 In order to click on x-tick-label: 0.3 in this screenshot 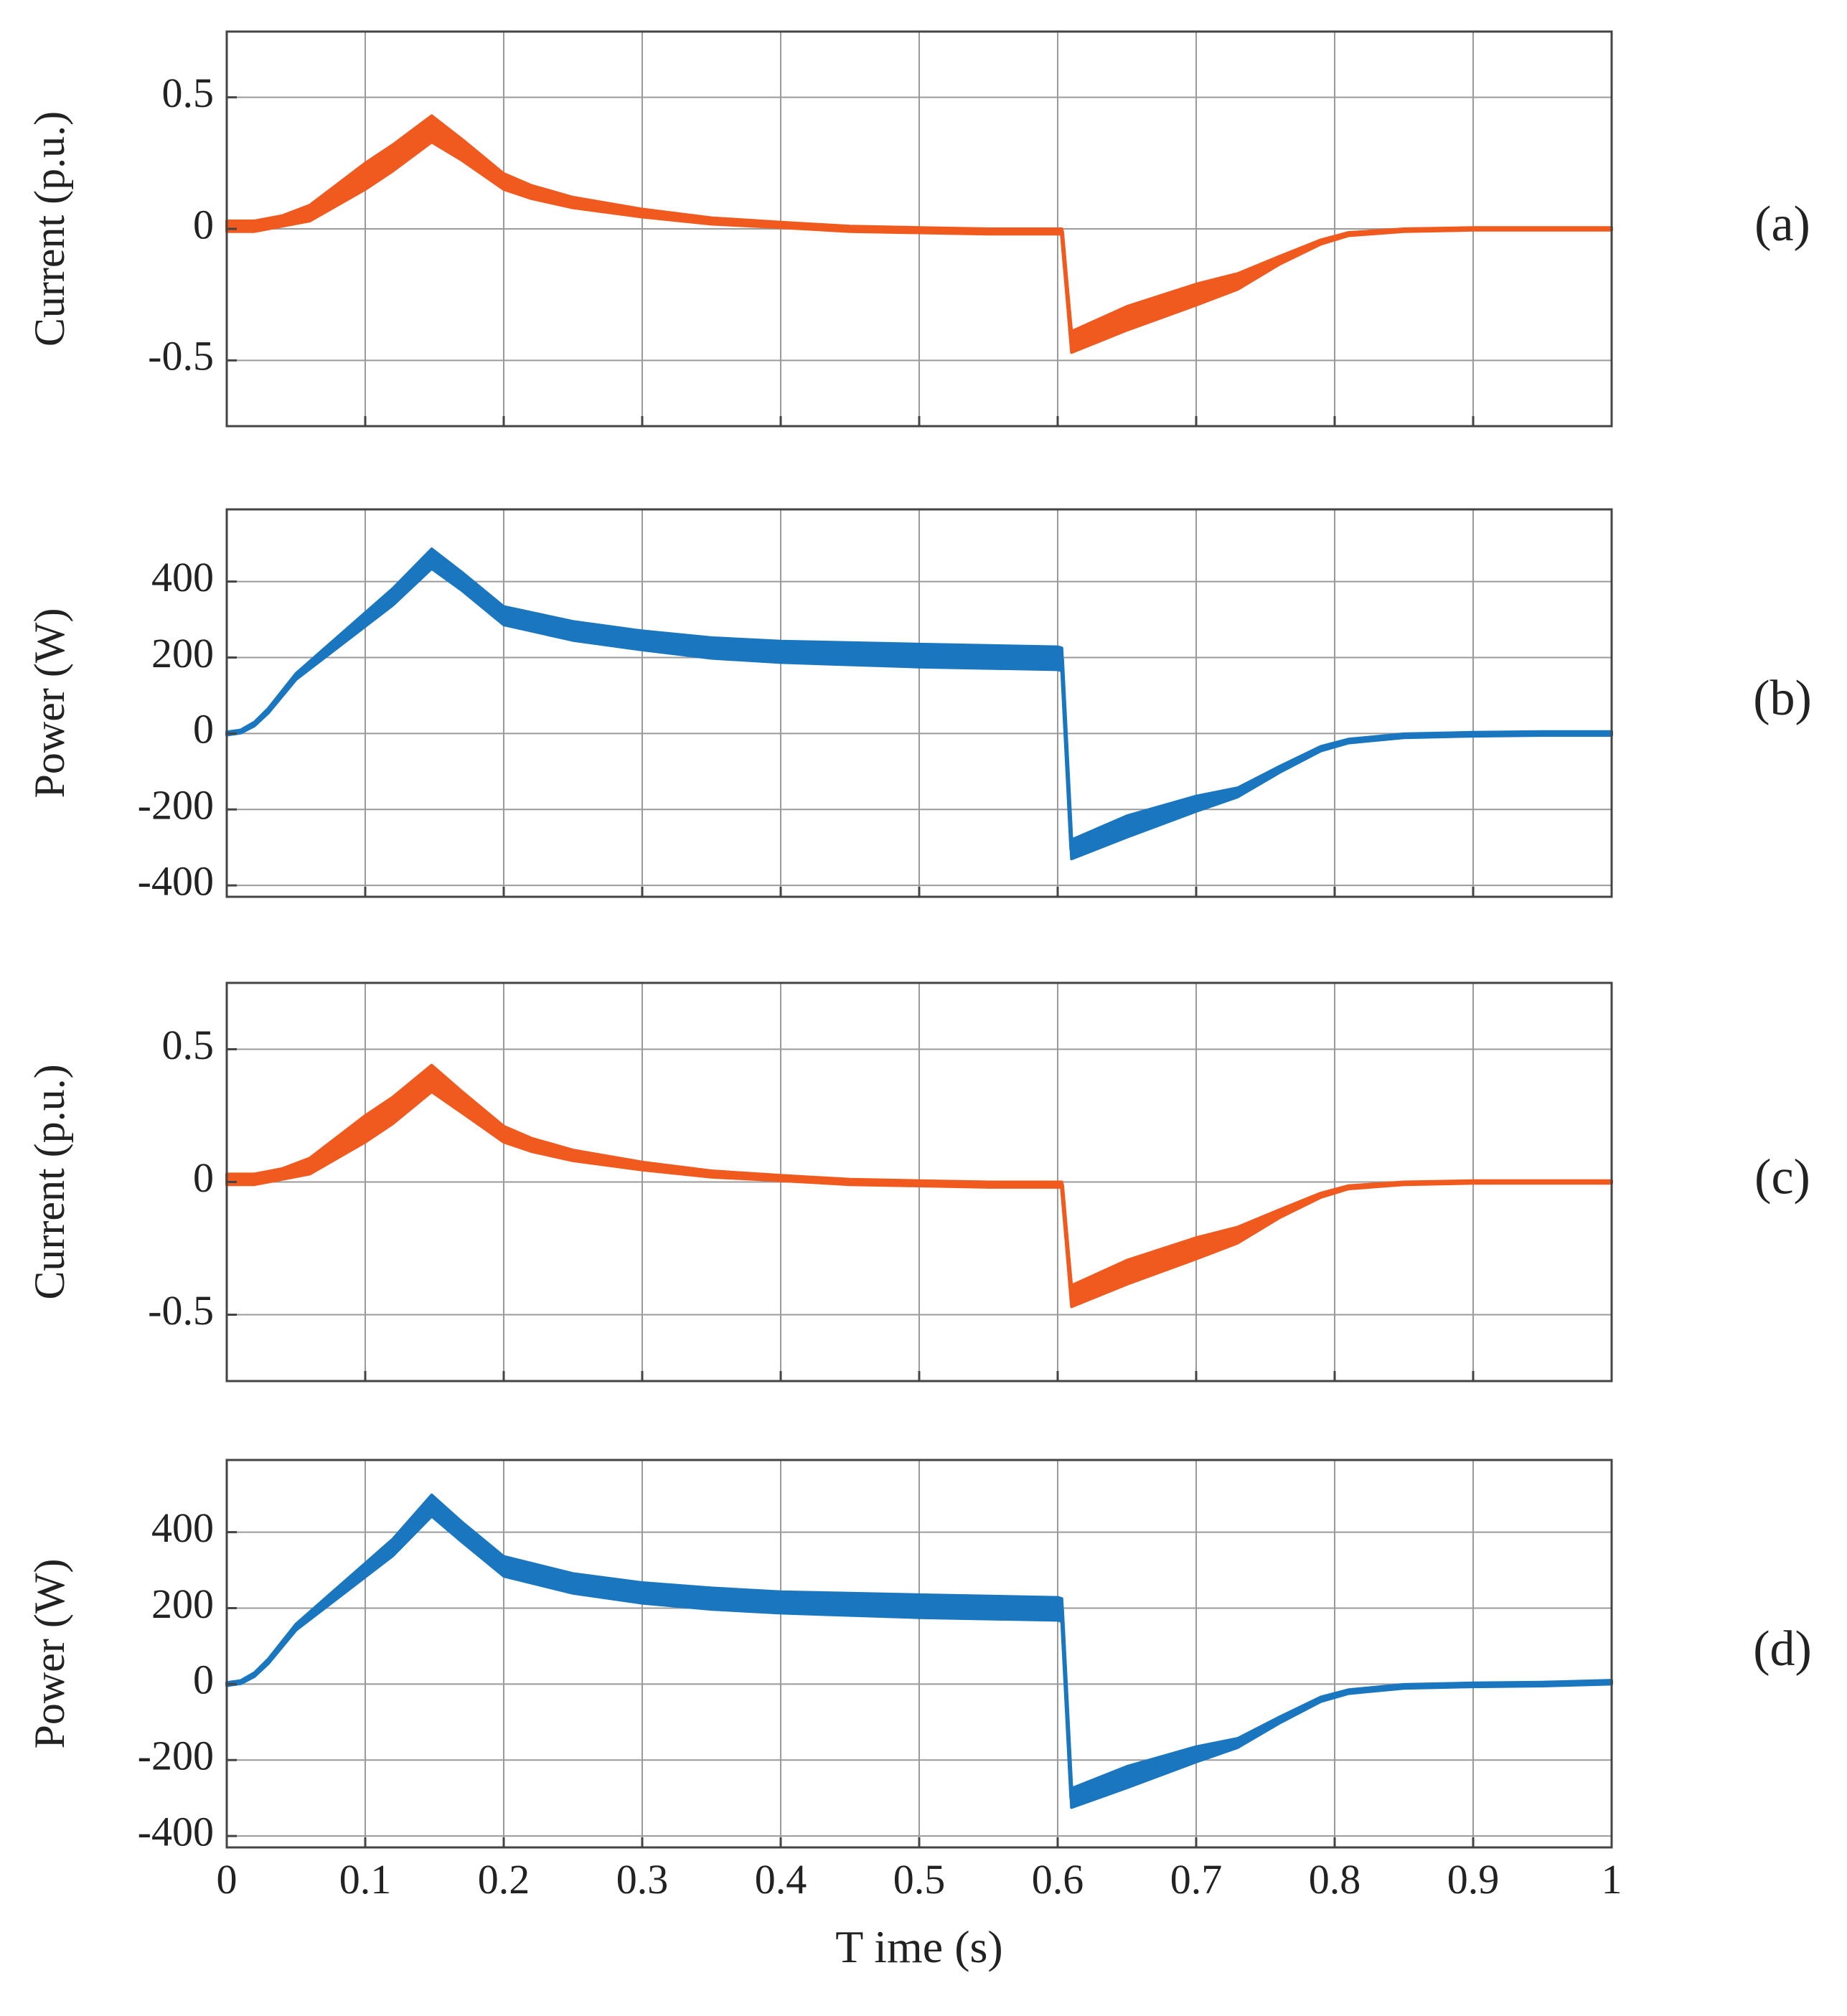, I will do `click(642, 1879)`.